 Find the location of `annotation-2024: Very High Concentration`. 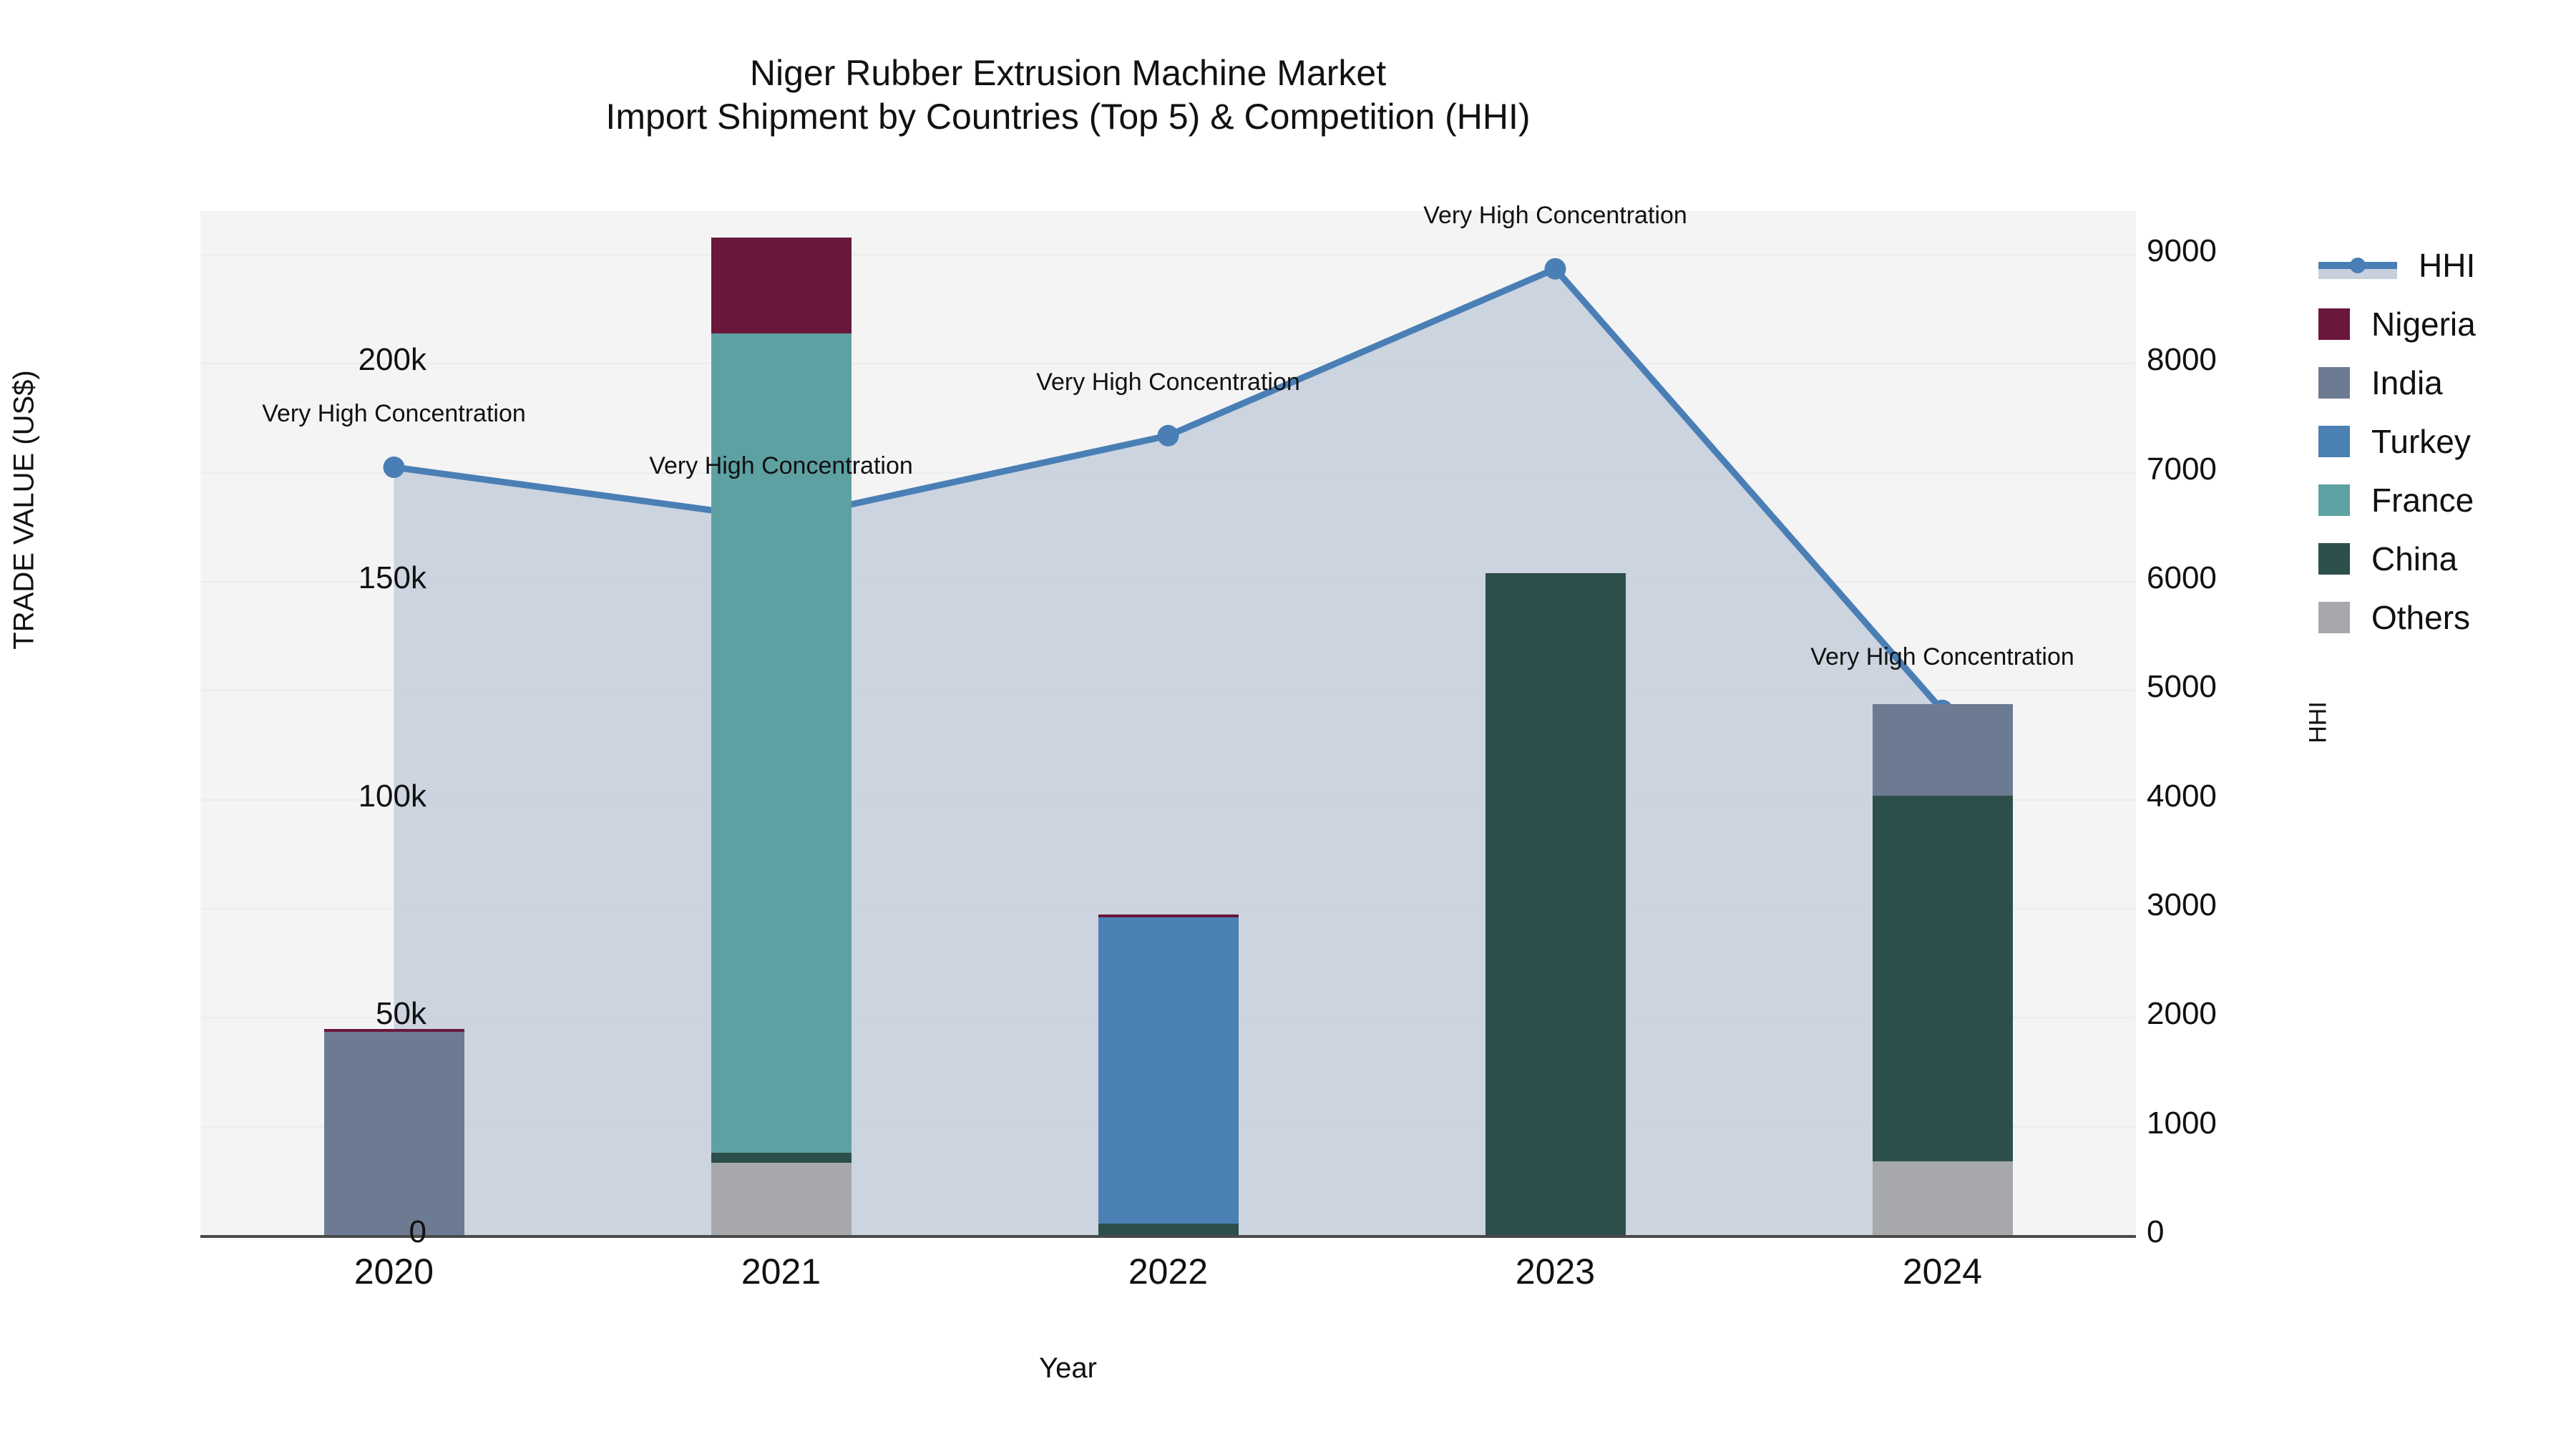

annotation-2024: Very High Concentration is located at coordinates (1942, 656).